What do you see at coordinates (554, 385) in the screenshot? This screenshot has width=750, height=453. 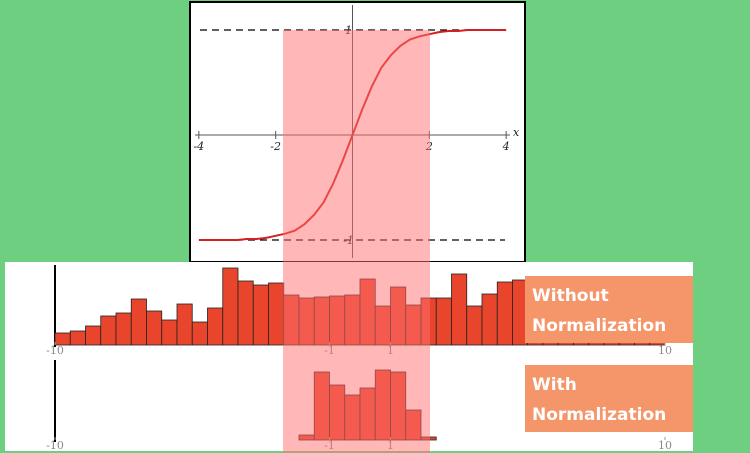 I see `annotation: With` at bounding box center [554, 385].